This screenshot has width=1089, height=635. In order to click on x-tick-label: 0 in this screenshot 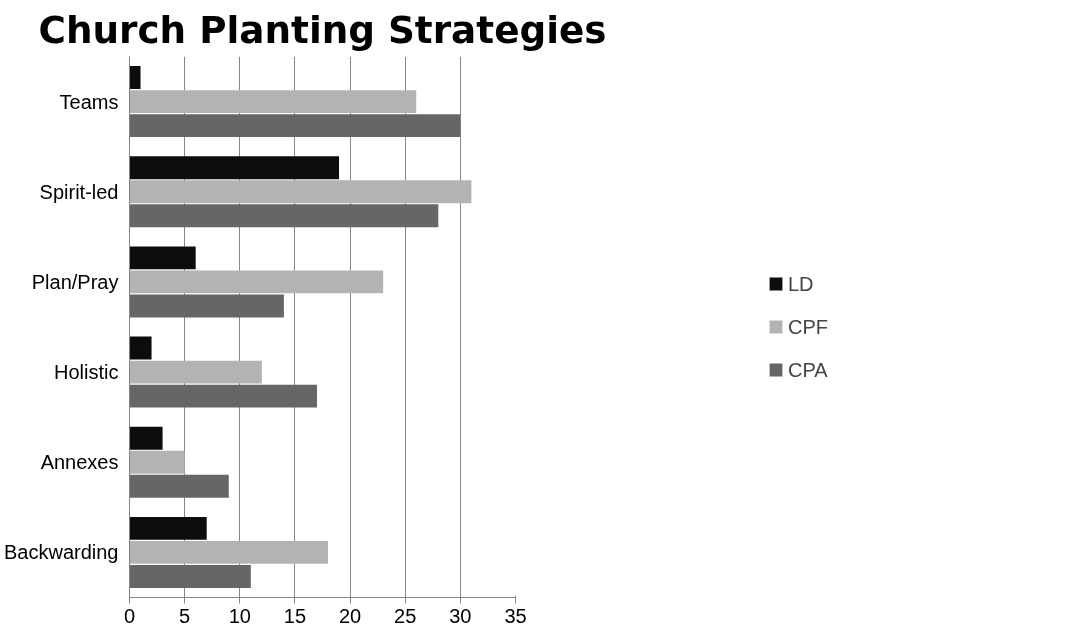, I will do `click(129, 615)`.